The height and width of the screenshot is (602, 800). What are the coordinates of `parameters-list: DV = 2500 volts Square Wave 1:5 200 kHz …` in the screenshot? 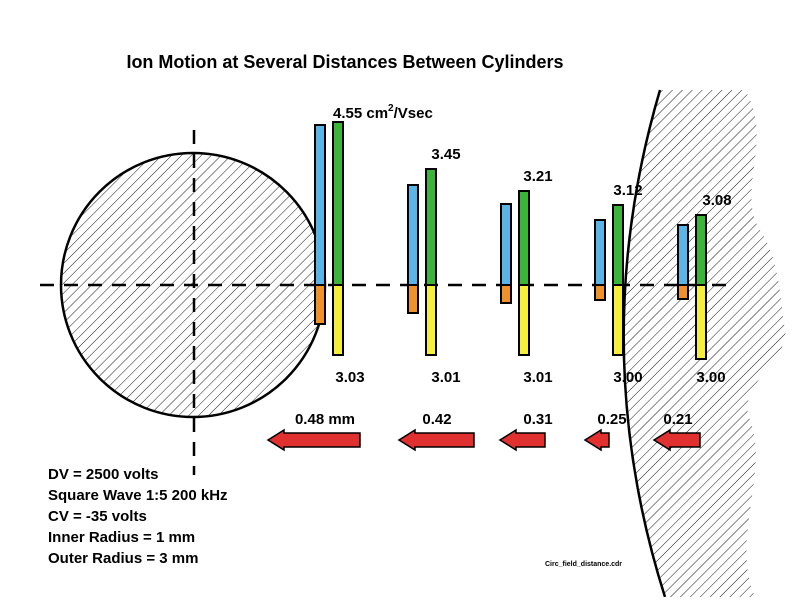 It's located at (138, 516).